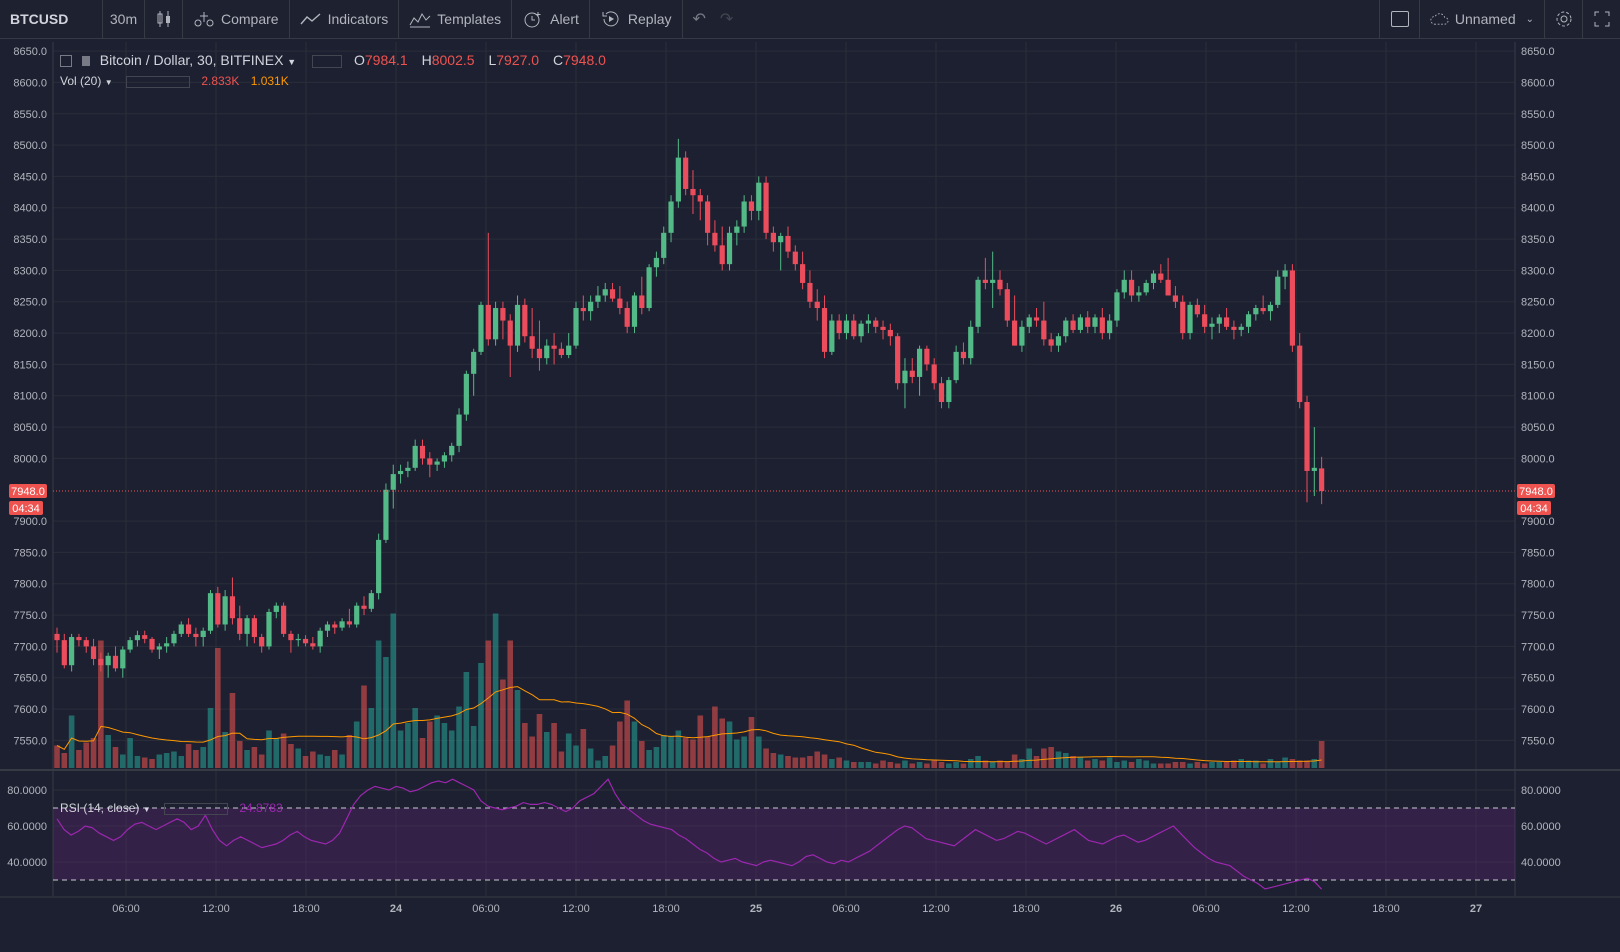  Describe the element at coordinates (157, 81) in the screenshot. I see `volume-tools-icon` at that location.